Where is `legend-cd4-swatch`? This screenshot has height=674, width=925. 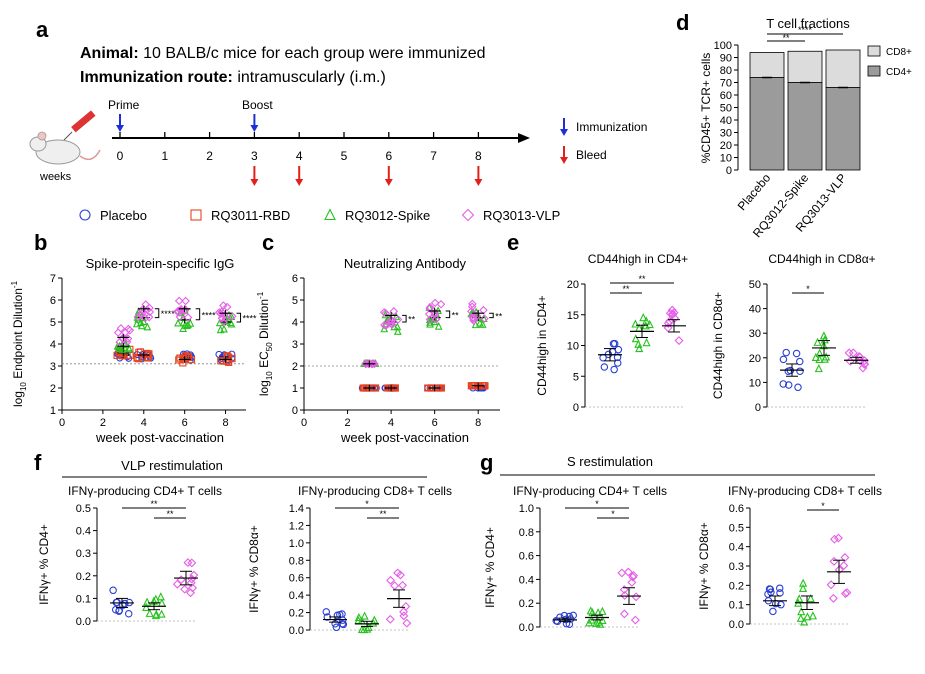
legend-cd4-swatch is located at coordinates (874, 71).